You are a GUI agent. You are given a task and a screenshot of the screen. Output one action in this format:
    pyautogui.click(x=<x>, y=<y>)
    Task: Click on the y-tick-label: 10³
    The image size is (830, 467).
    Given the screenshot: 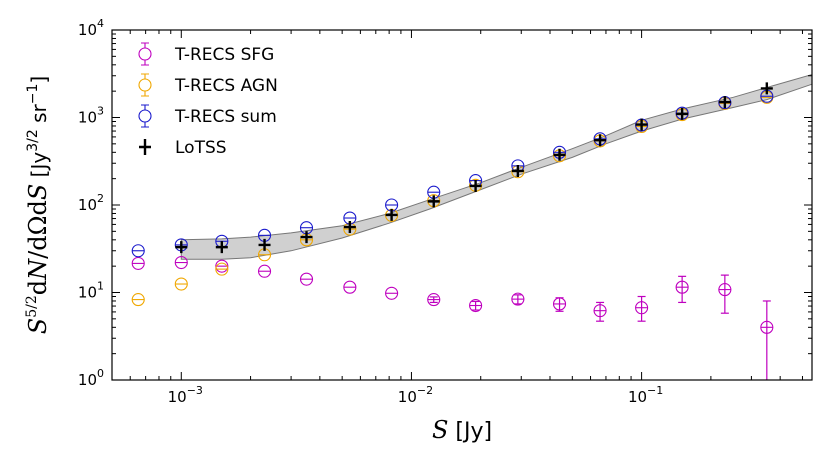 What is the action you would take?
    pyautogui.click(x=91, y=116)
    